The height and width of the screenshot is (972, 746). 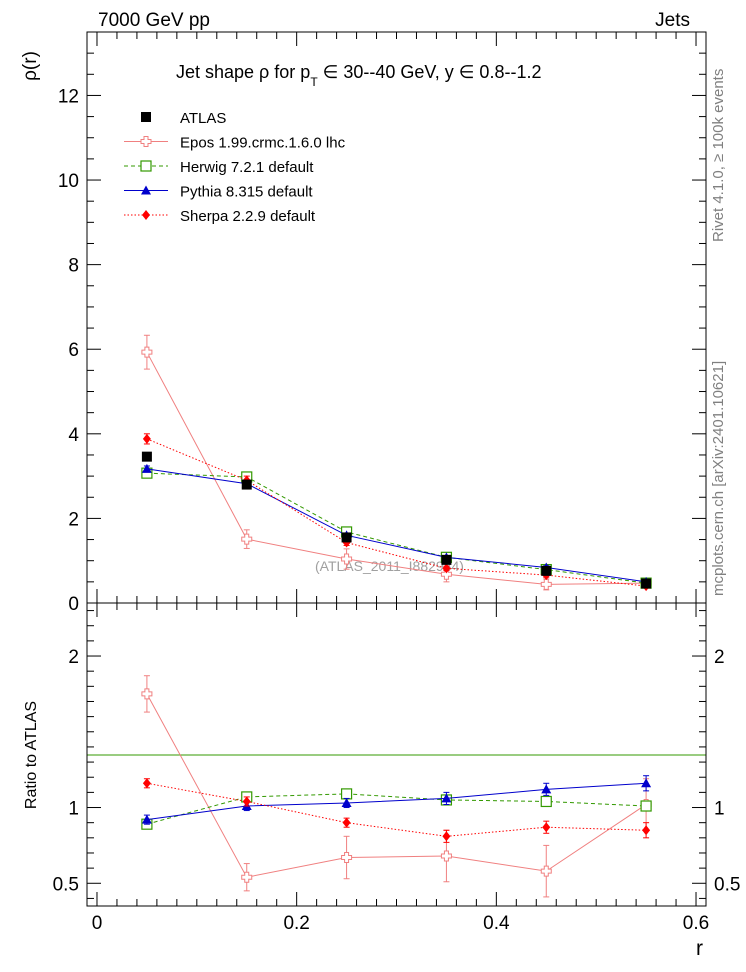 I want to click on main-y-tick-label: 8, so click(x=73, y=266).